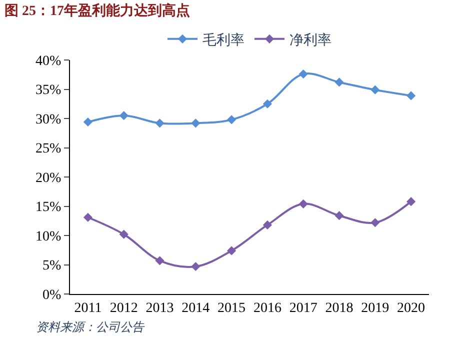 The height and width of the screenshot is (342, 449). I want to click on legend-label: 净利率, so click(311, 40).